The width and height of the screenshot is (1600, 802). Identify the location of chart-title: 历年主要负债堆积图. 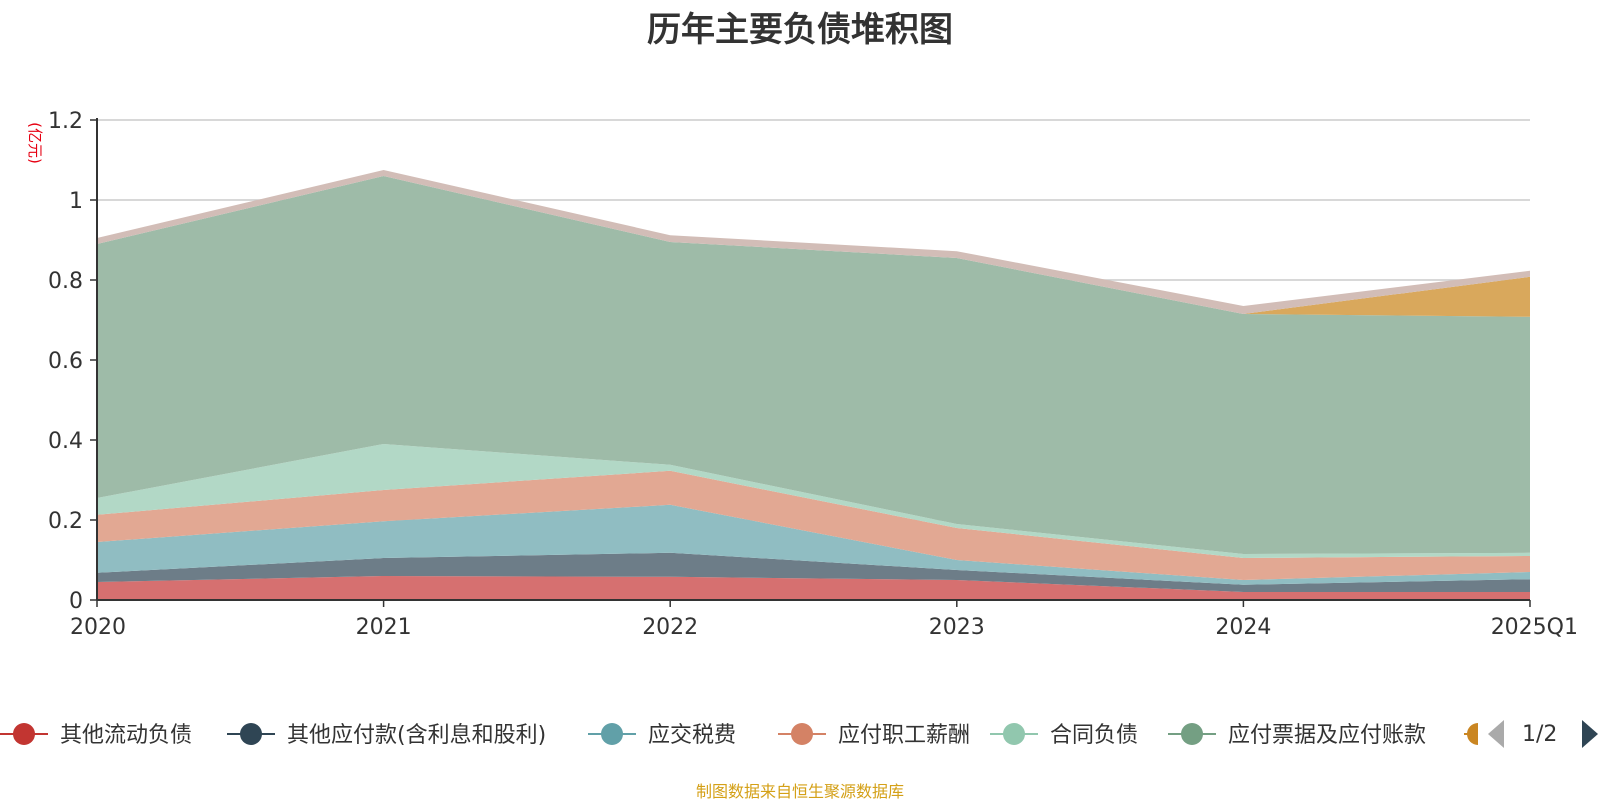
(800, 30).